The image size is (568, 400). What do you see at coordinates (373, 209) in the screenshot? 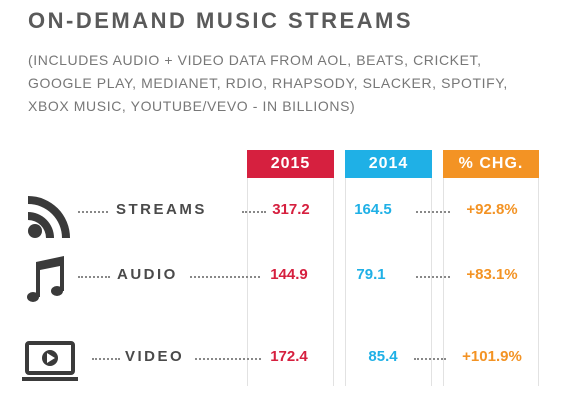
I see `cell: 164.5` at bounding box center [373, 209].